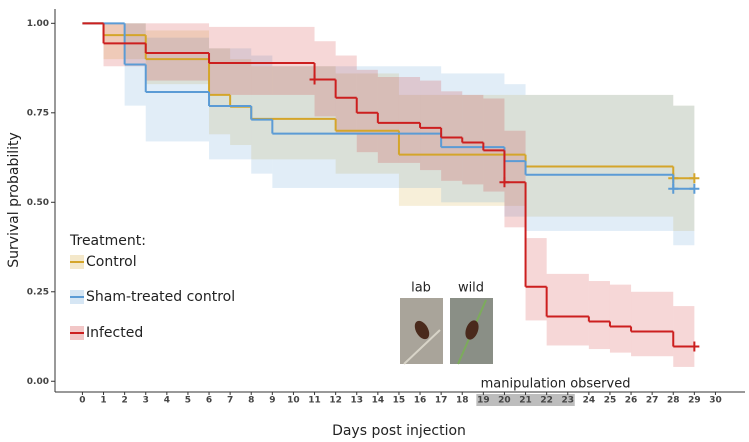  Describe the element at coordinates (399, 401) in the screenshot. I see `x-tick-label: 15` at that location.